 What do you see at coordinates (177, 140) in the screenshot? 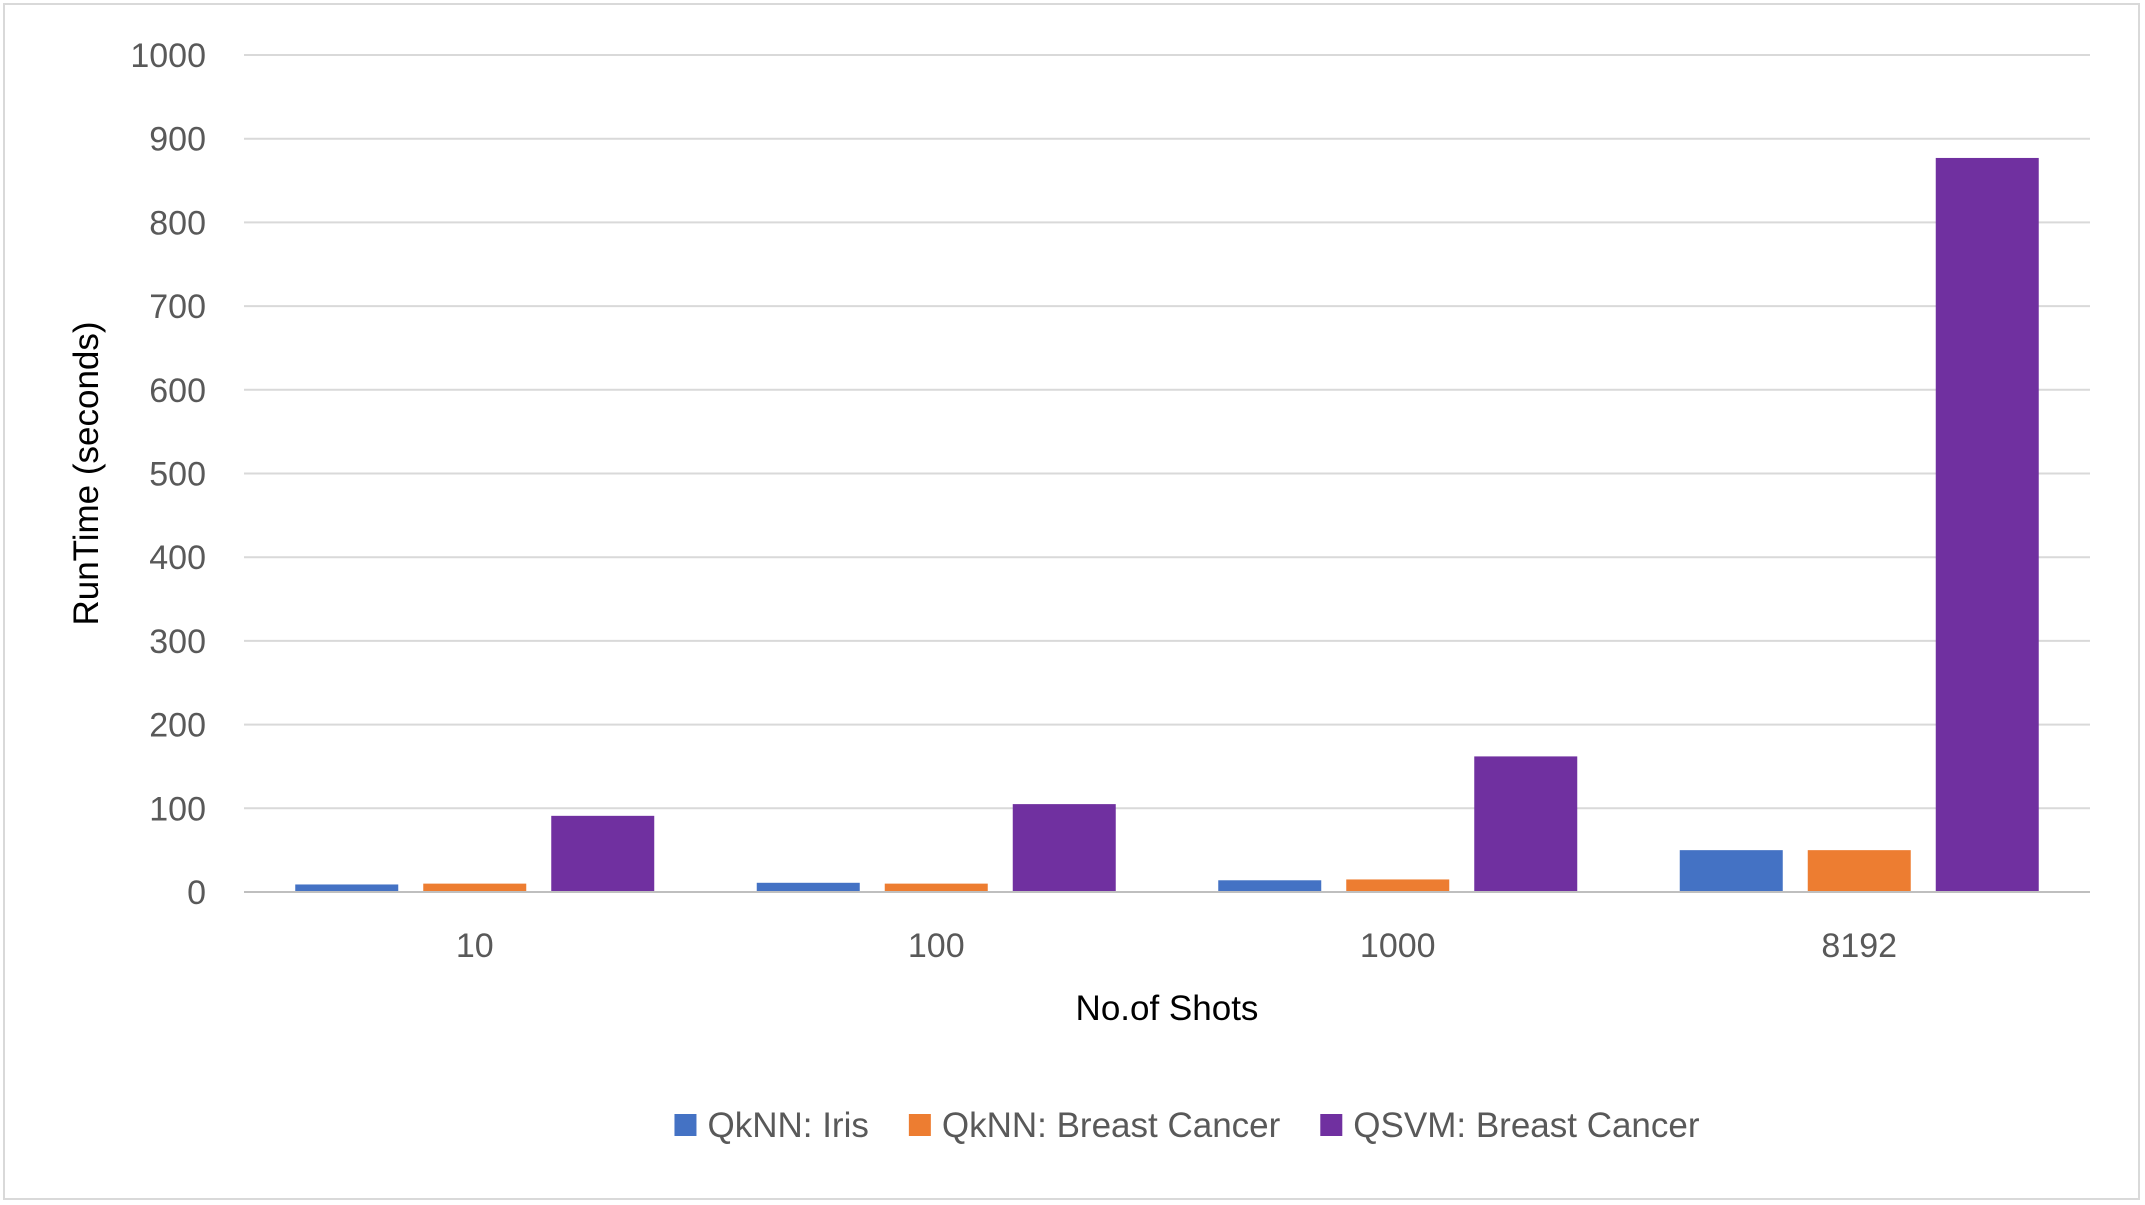
I see `y-tick-label: 900` at bounding box center [177, 140].